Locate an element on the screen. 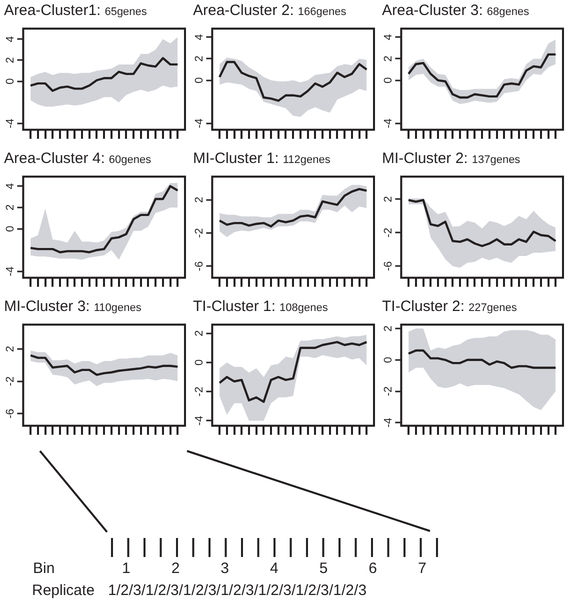 The height and width of the screenshot is (603, 568). chart-title: TI-Cluster 2: is located at coordinates (423, 306).